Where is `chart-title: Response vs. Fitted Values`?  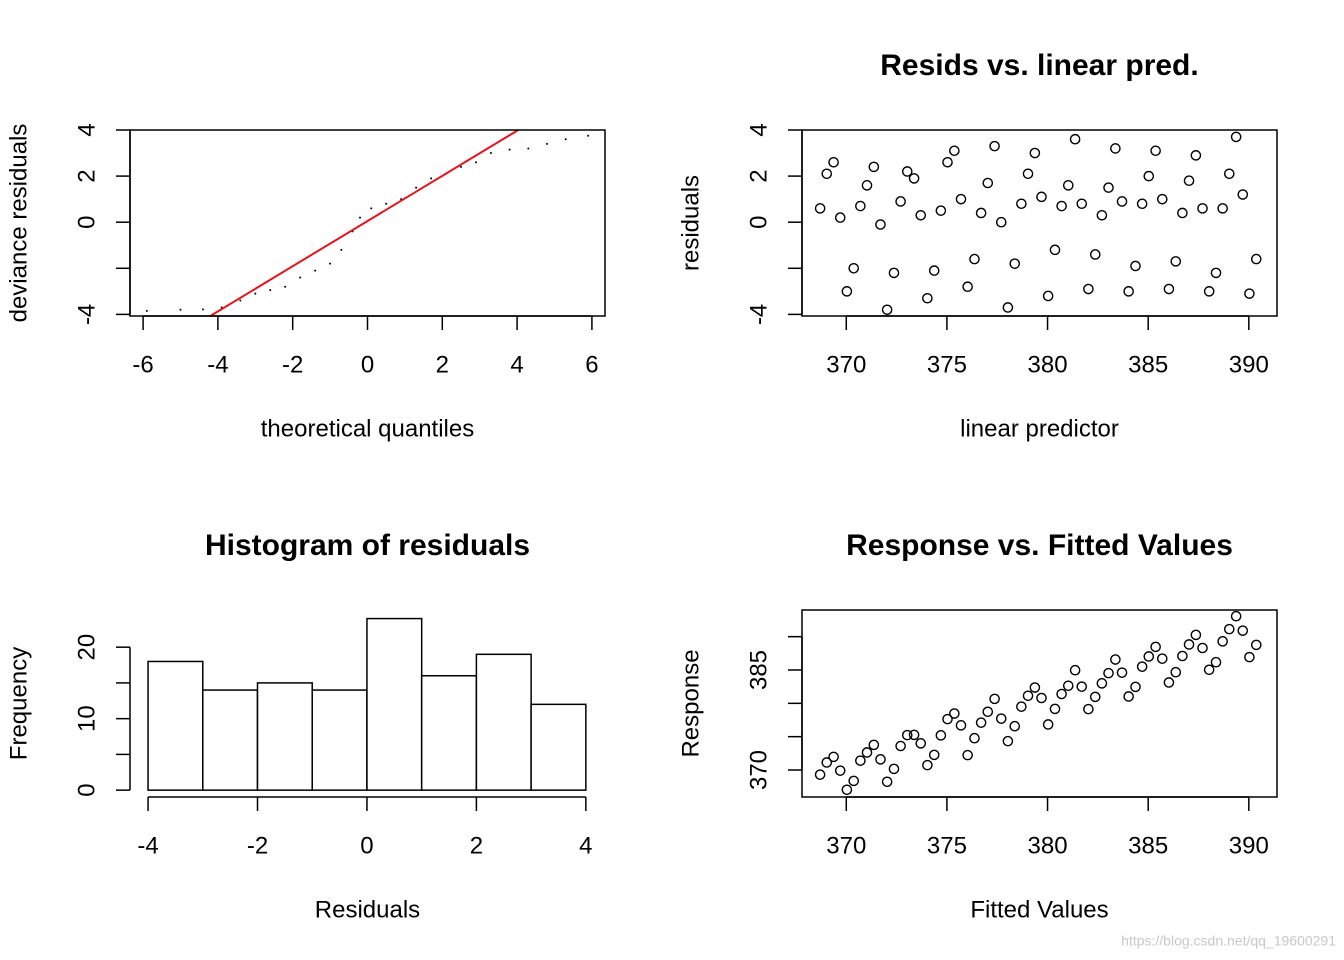 chart-title: Response vs. Fitted Values is located at coordinates (1039, 545).